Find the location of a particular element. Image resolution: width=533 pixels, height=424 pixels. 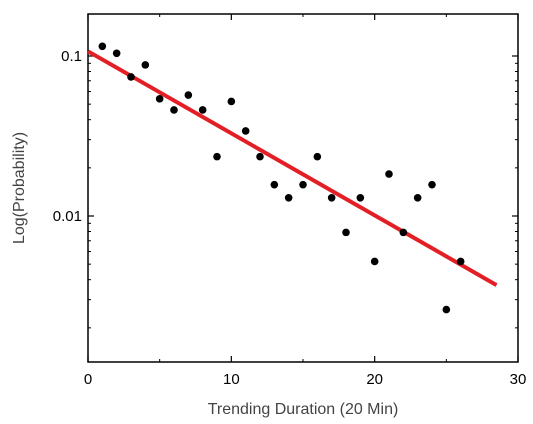

y-tick-label-0.01: 0.01 is located at coordinates (67, 216).